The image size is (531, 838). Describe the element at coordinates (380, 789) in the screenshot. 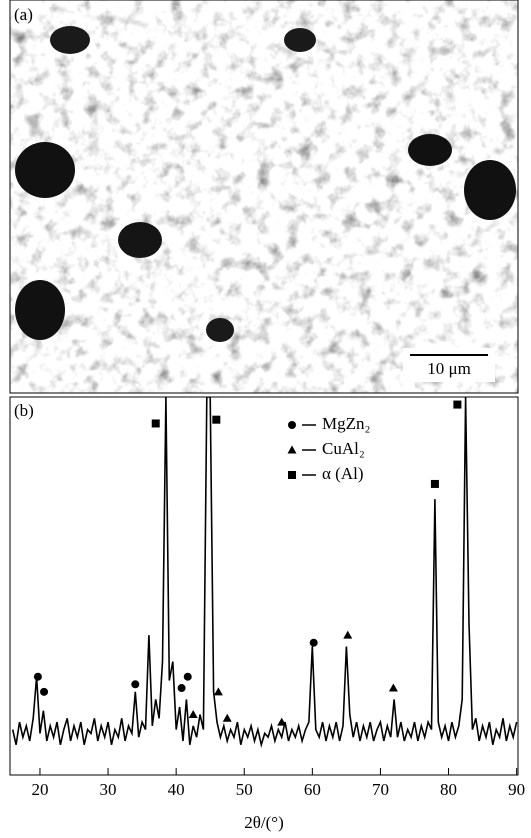

I see `x-tick-label: 70` at that location.